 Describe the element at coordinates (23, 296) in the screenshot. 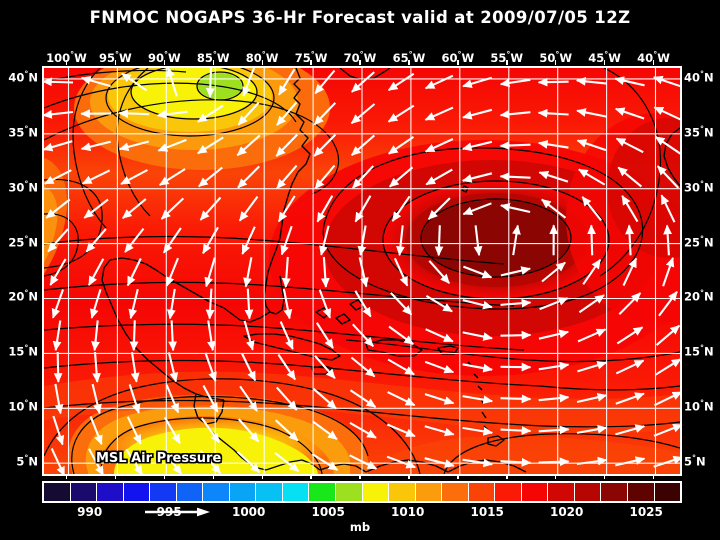

I see `lat-tick-label-left: 20°N` at that location.